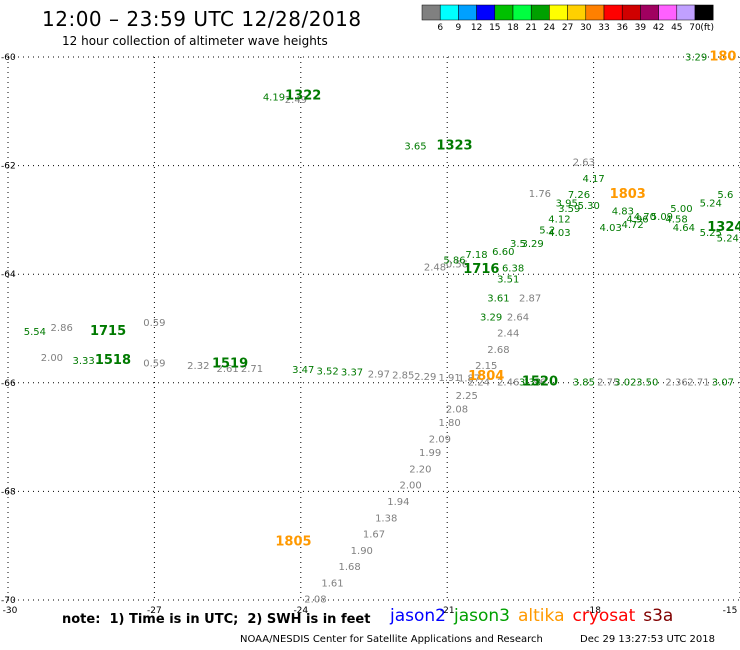 The image size is (740, 650). What do you see at coordinates (8, 492) in the screenshot?
I see `y-tick-label: -68` at bounding box center [8, 492].